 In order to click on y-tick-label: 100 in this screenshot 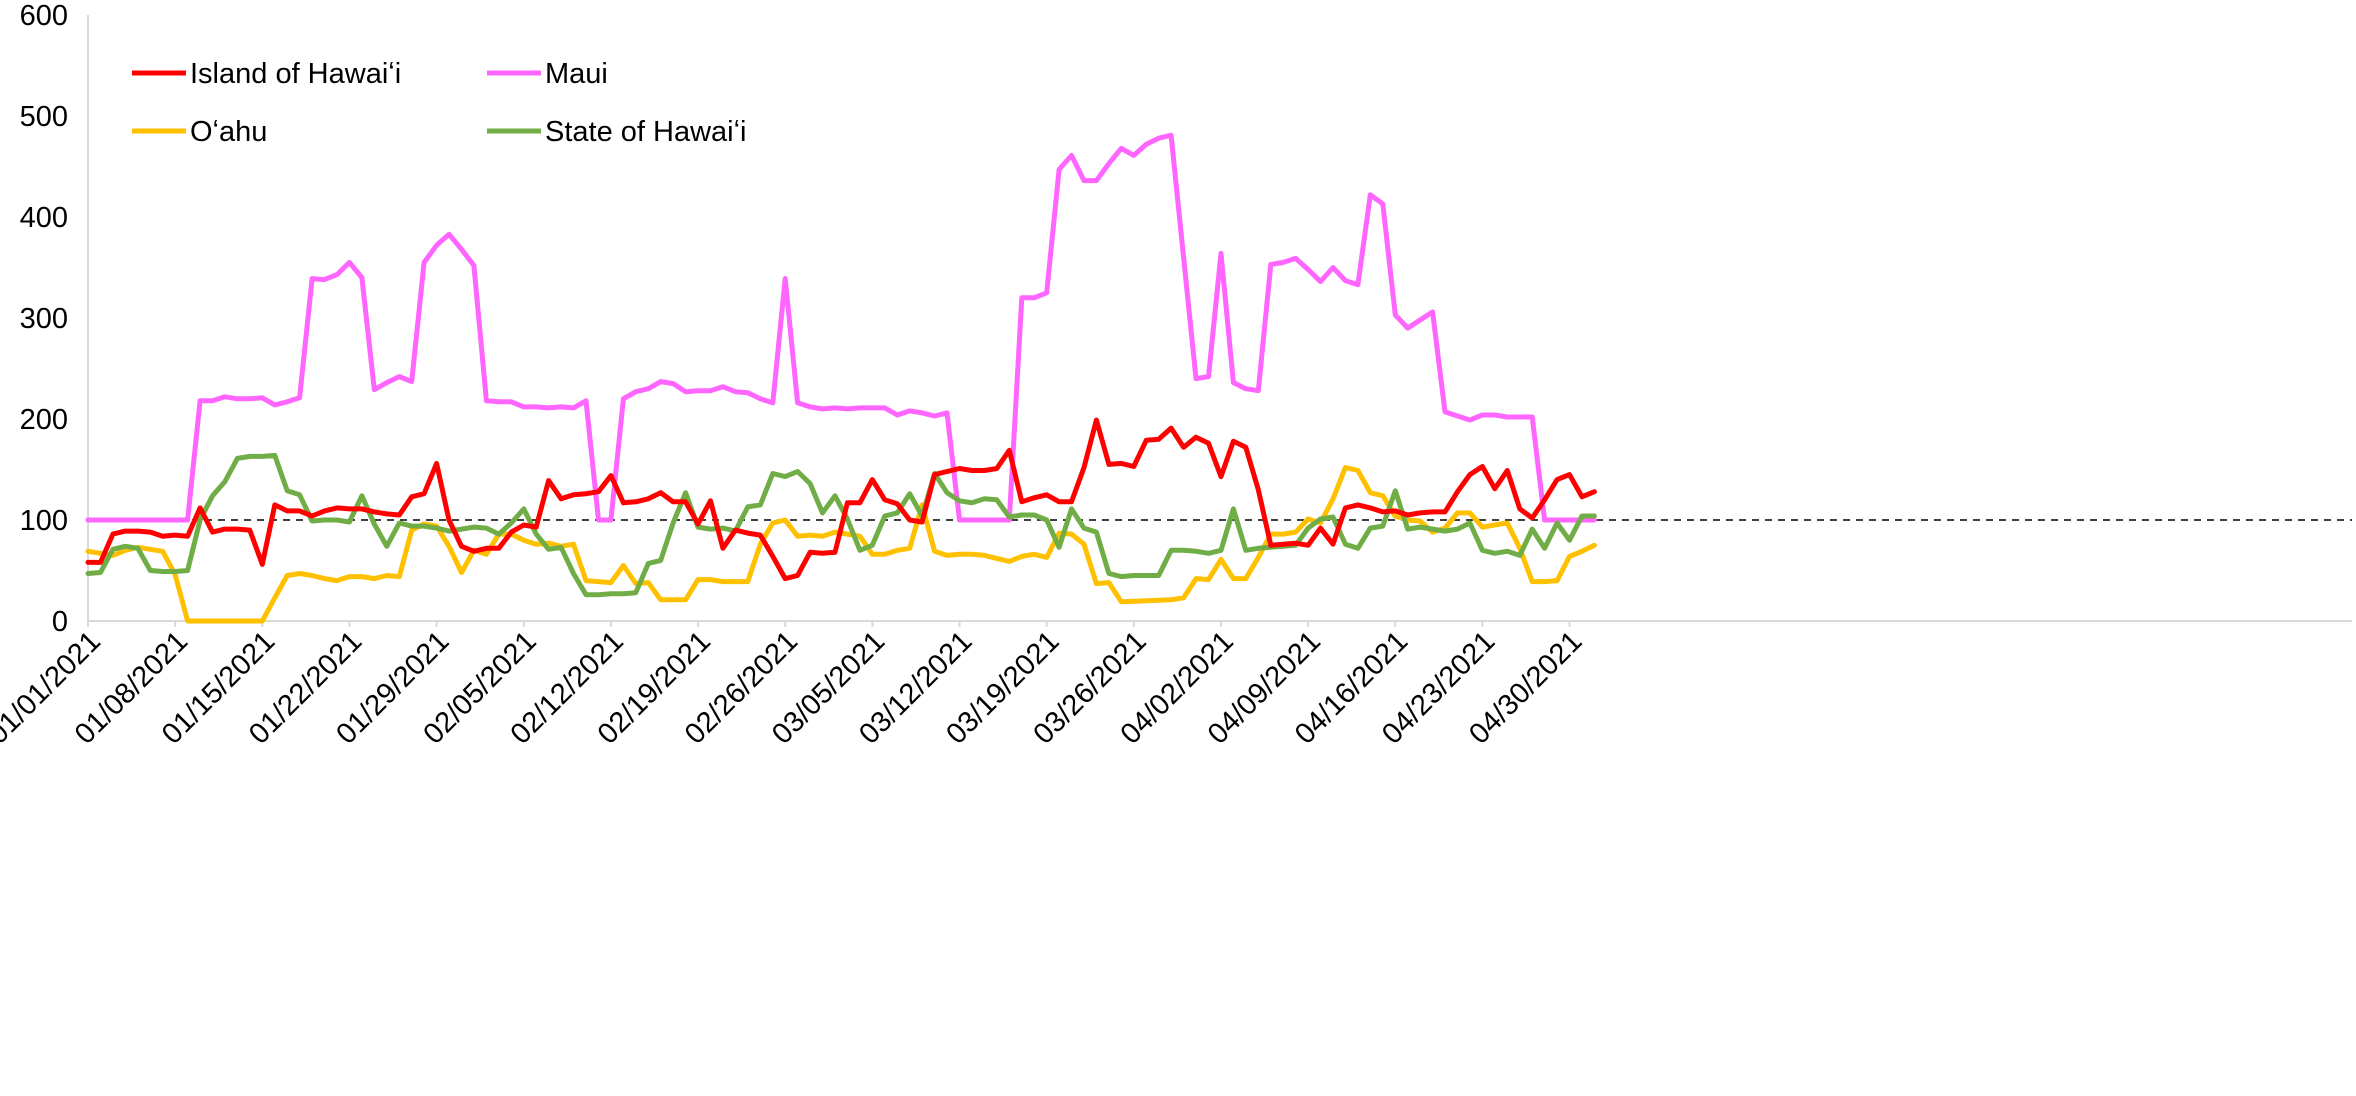, I will do `click(44, 521)`.